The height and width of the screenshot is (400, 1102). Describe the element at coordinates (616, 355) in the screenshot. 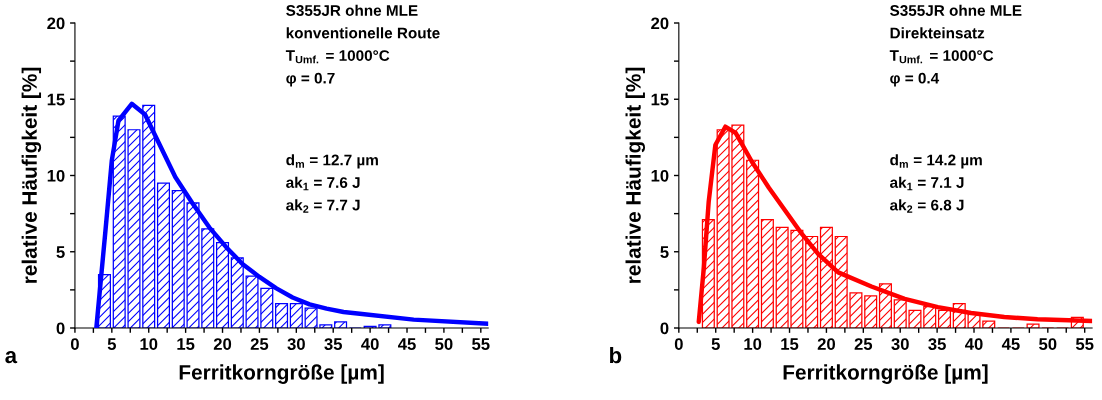

I see `text: b` at that location.